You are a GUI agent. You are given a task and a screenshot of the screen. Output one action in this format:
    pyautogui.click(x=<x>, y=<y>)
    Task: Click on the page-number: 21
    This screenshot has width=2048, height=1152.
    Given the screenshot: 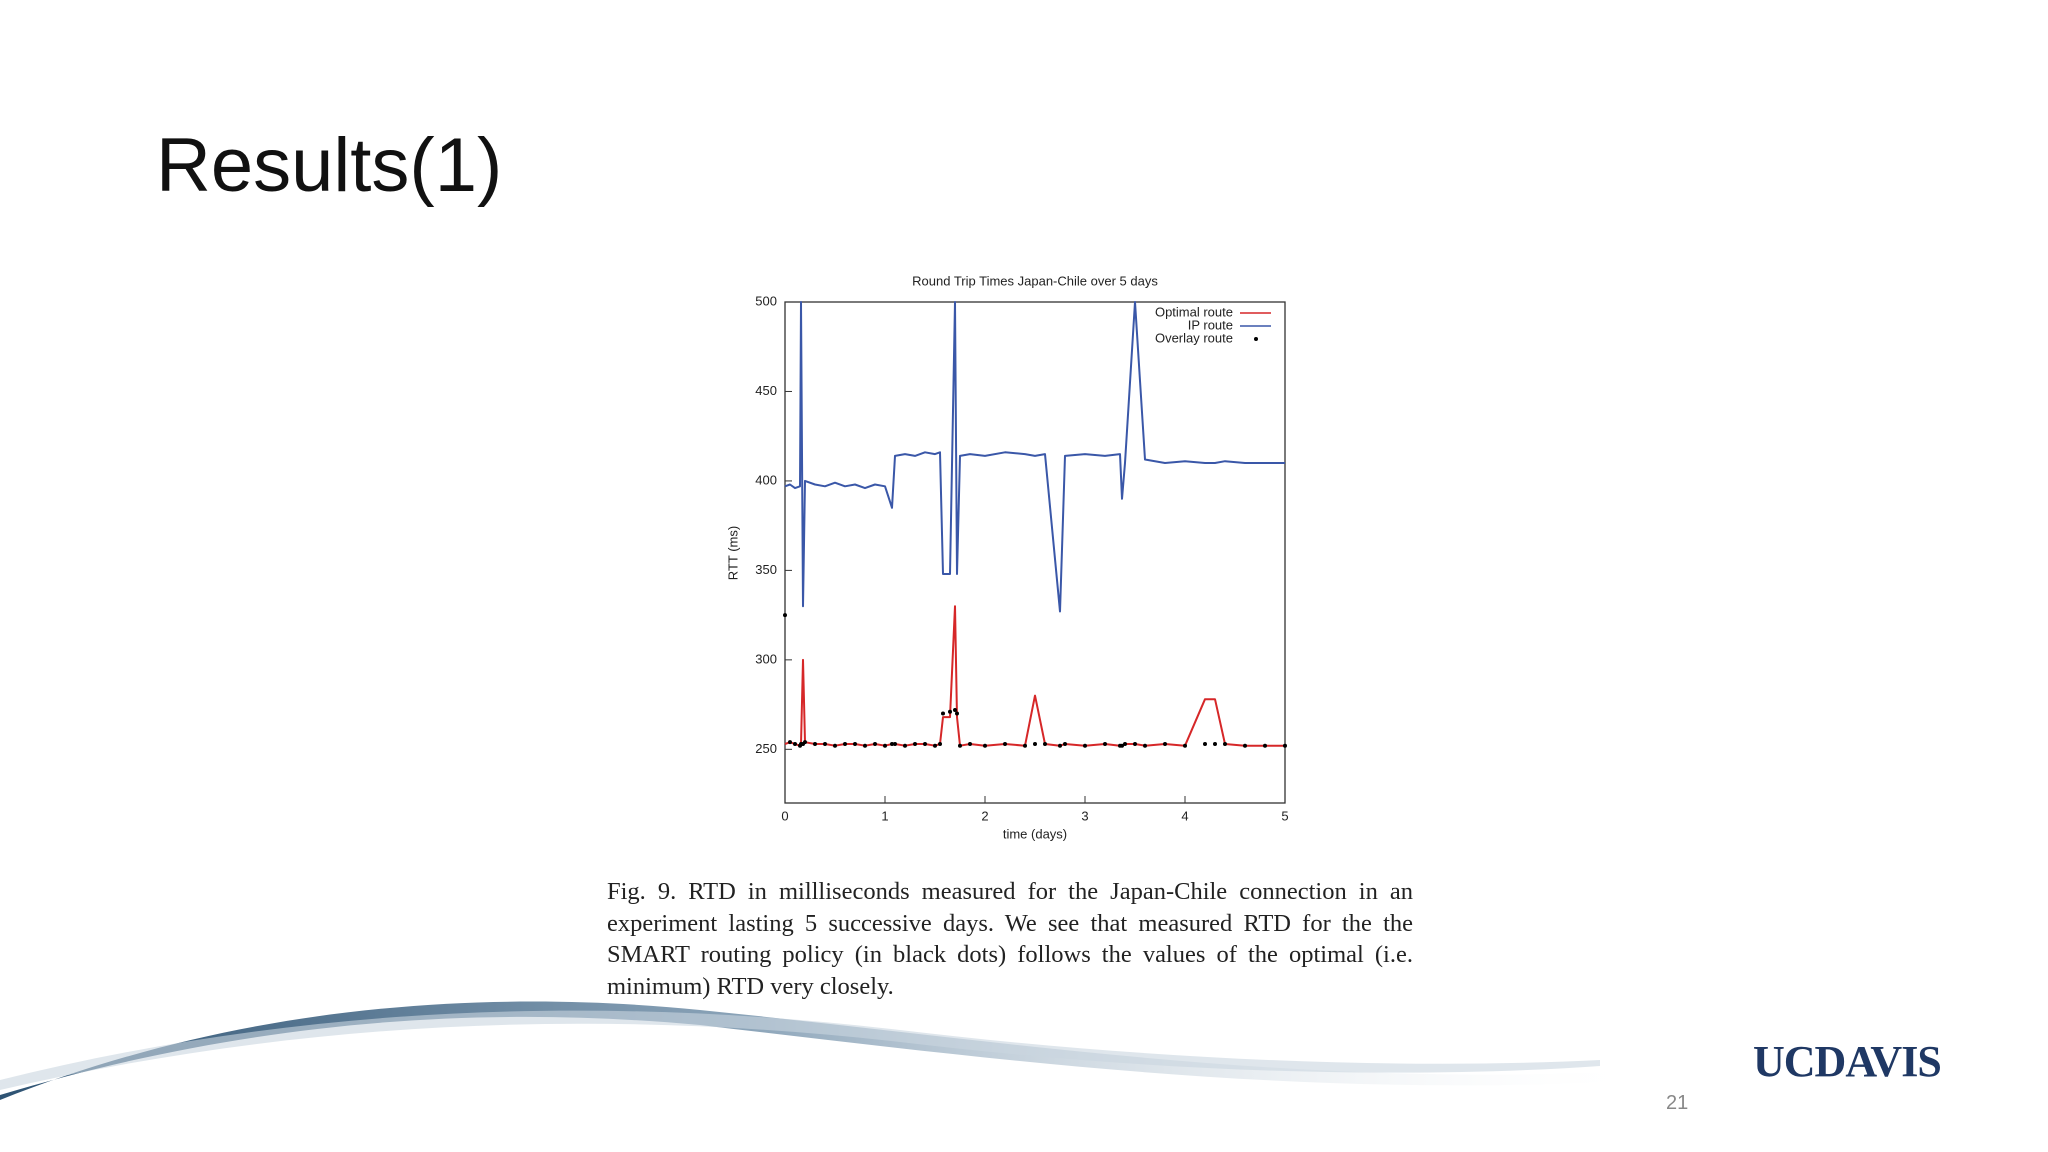 What is the action you would take?
    pyautogui.click(x=1677, y=1103)
    